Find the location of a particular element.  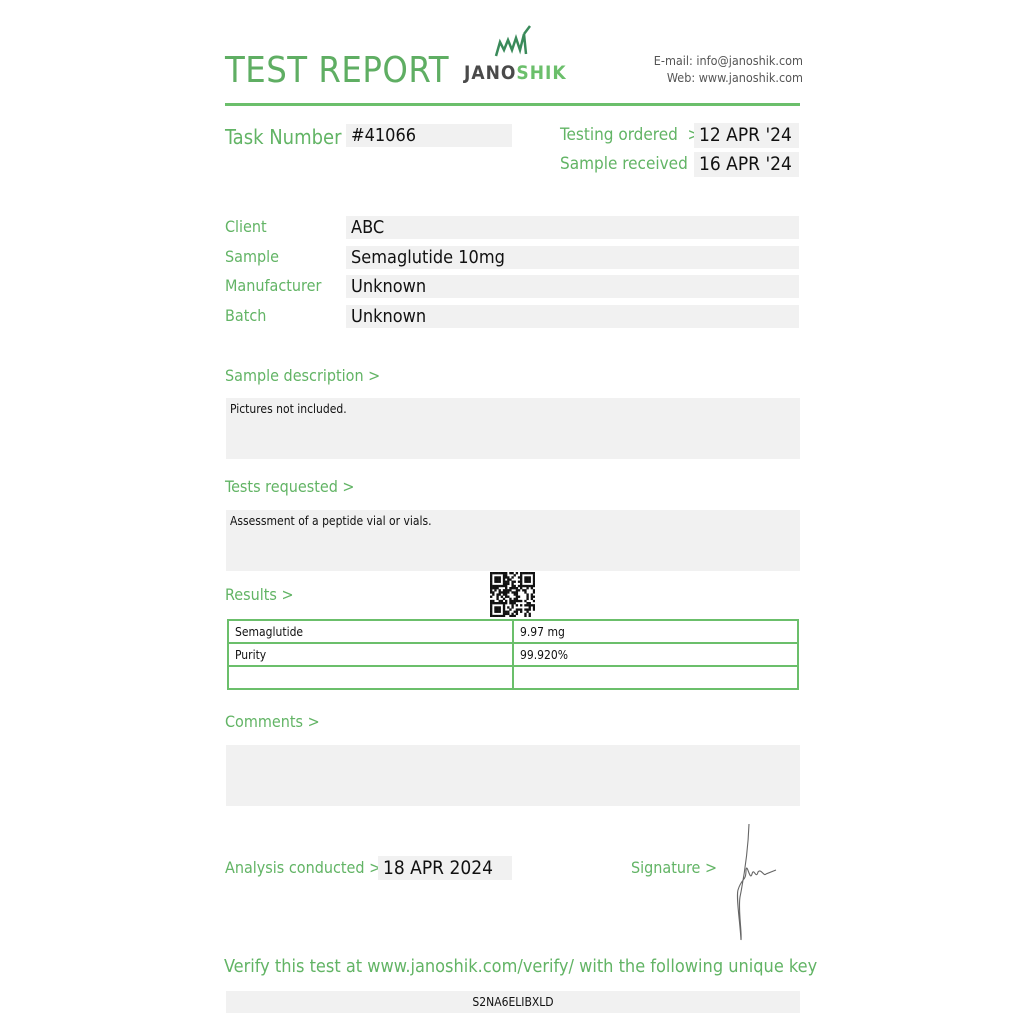

comments-text is located at coordinates (513, 775).